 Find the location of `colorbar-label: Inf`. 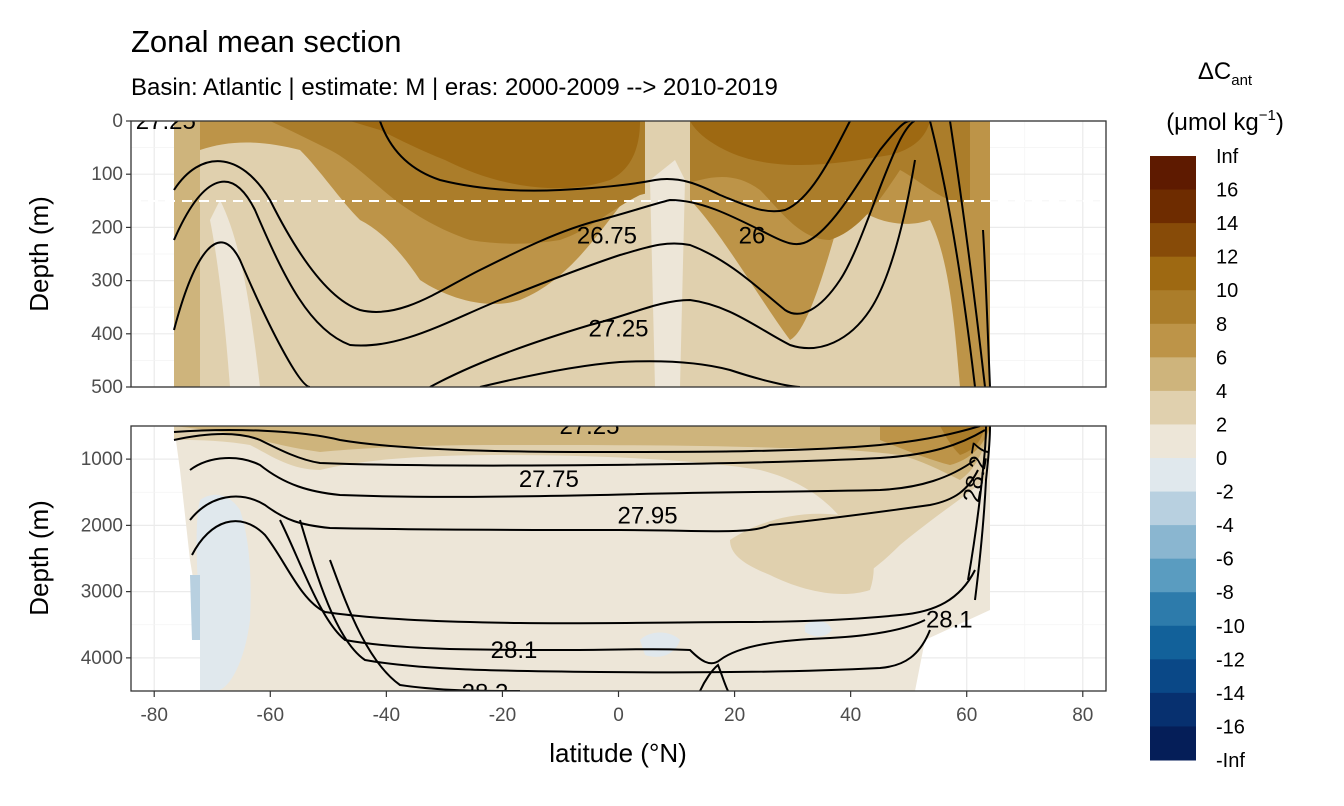

colorbar-label: Inf is located at coordinates (1227, 157).